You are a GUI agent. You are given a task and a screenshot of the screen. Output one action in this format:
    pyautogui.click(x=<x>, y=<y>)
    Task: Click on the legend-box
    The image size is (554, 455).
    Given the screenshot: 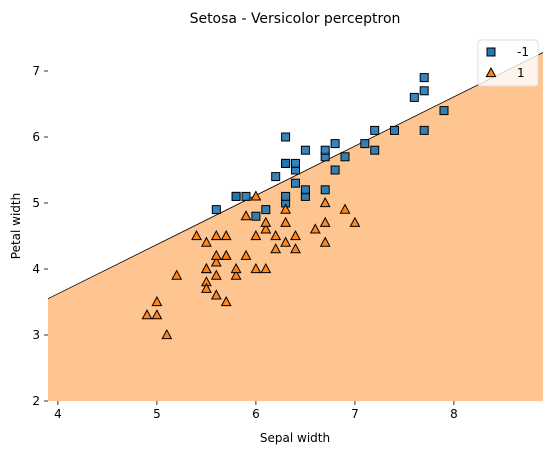 What is the action you would take?
    pyautogui.click(x=508, y=63)
    